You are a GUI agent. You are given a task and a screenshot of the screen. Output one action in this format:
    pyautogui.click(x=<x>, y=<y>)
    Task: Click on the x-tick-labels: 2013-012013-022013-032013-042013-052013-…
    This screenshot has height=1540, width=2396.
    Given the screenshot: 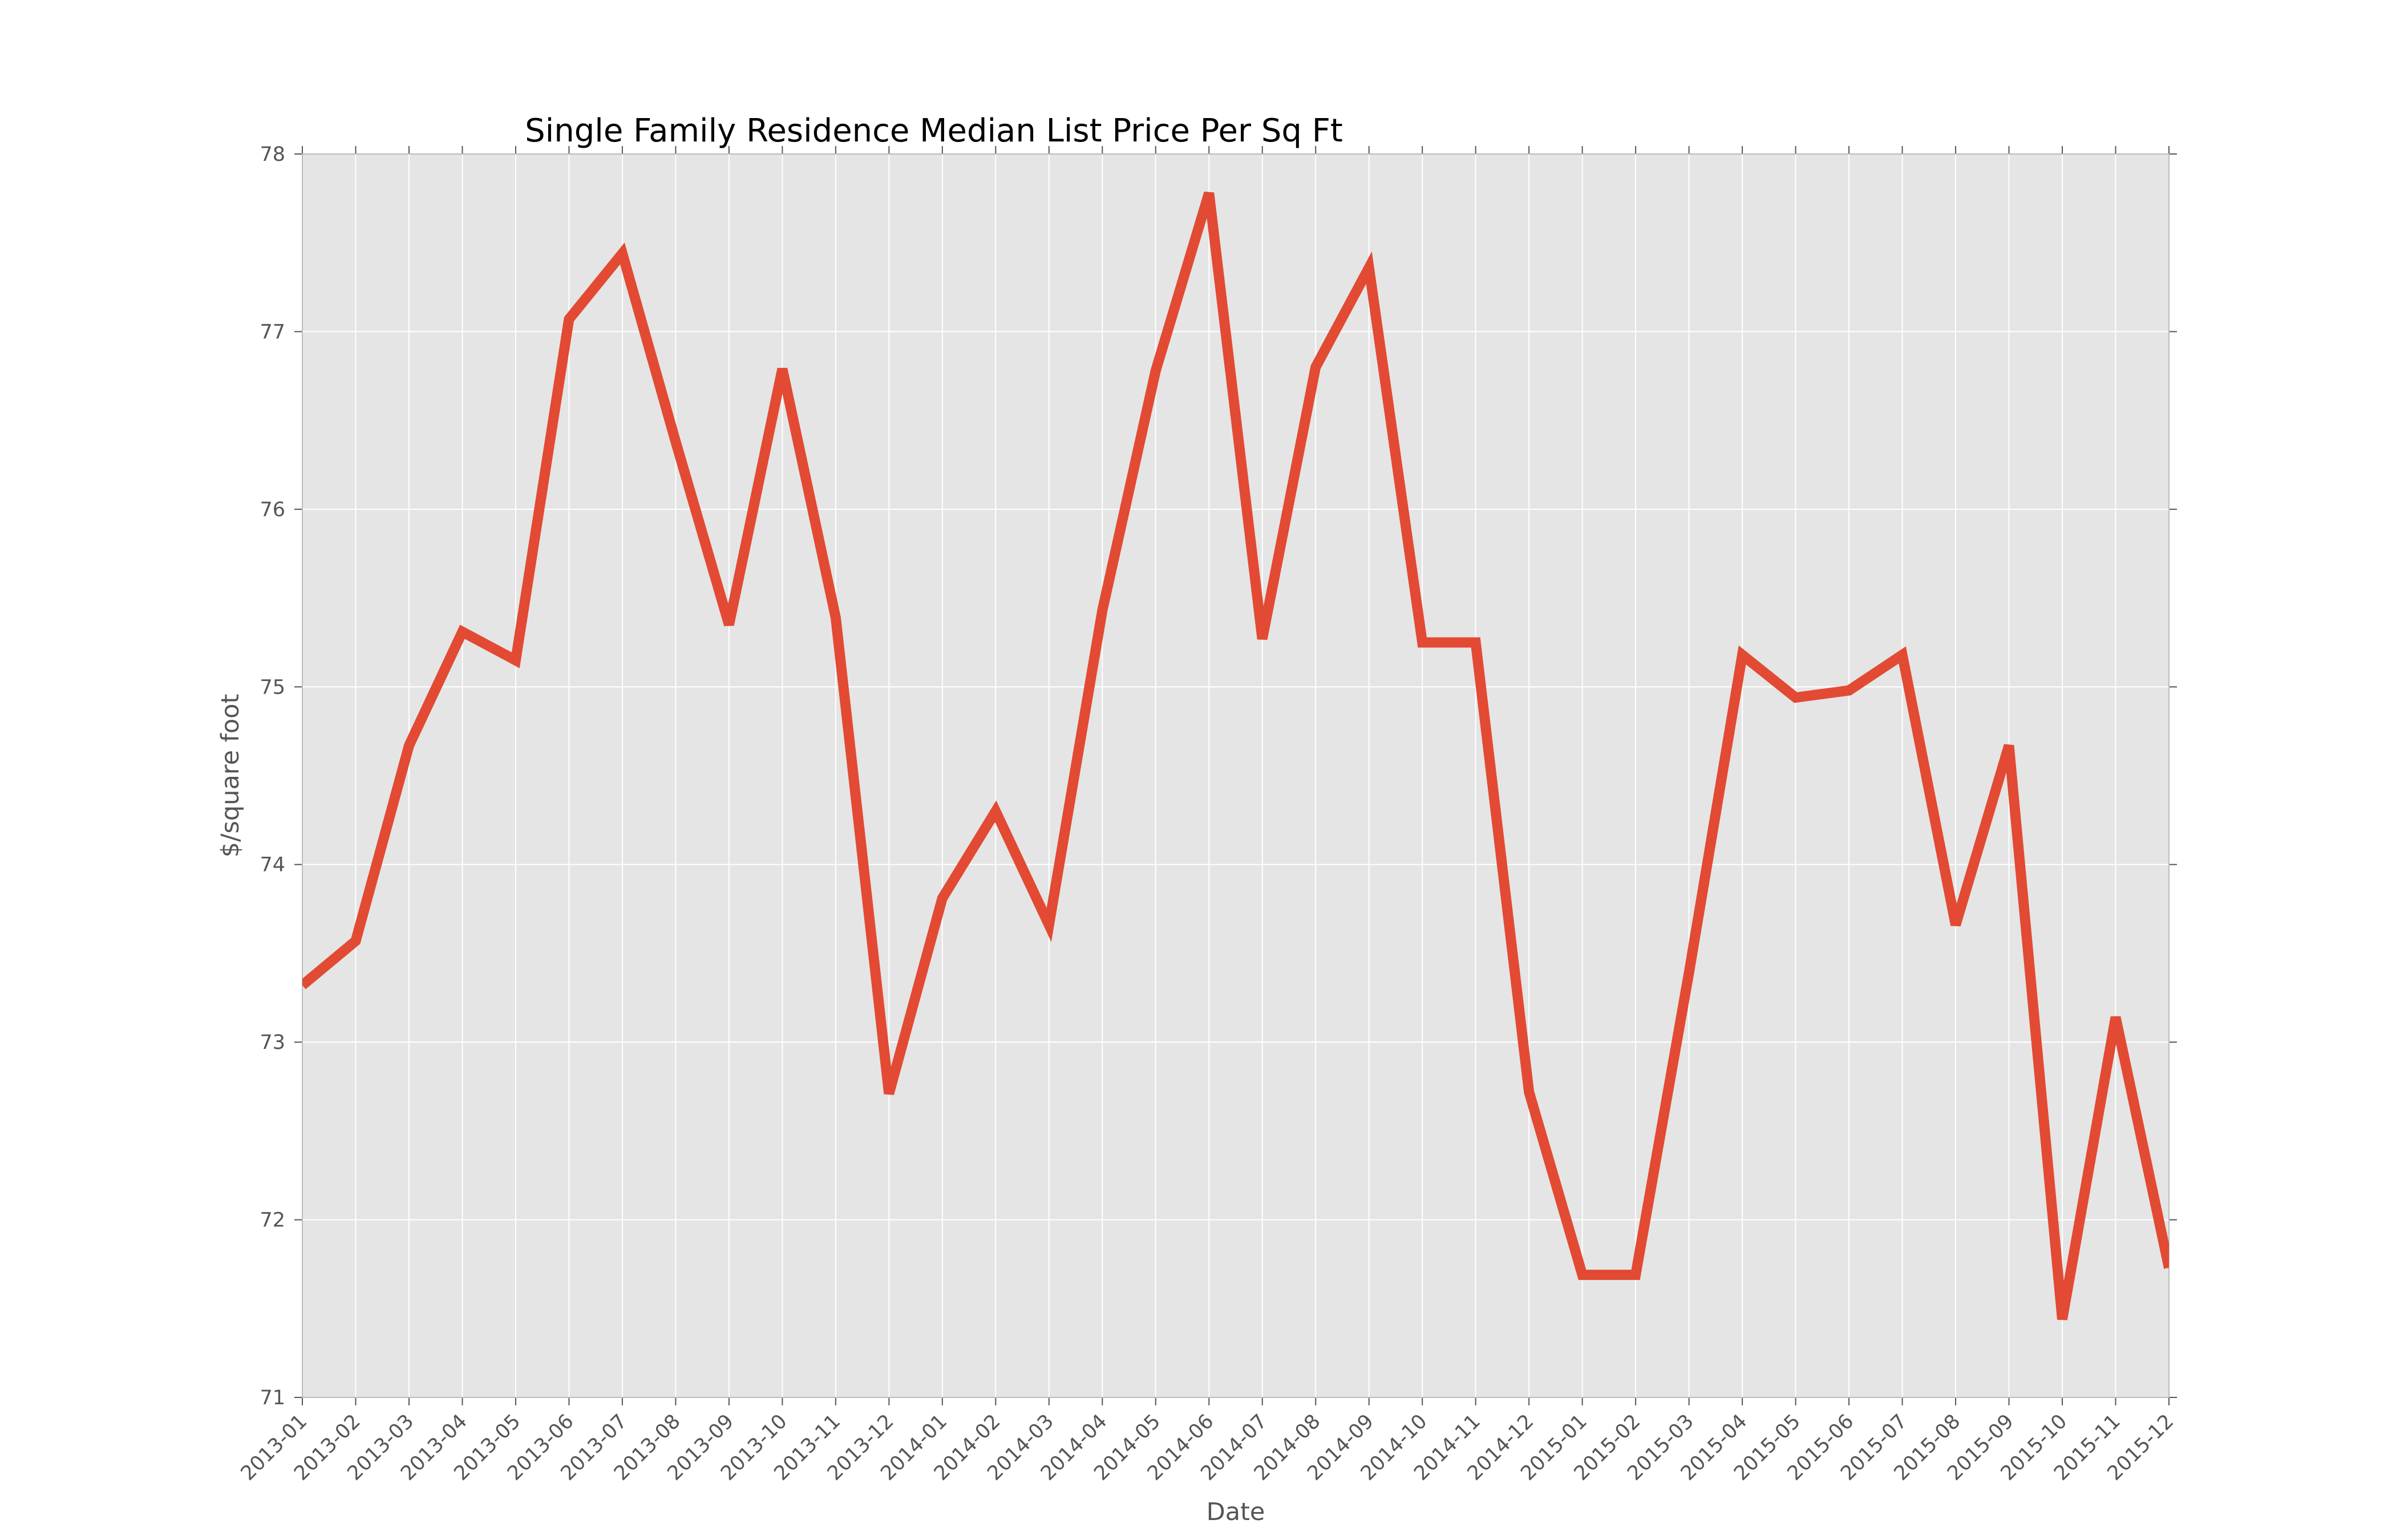 What is the action you would take?
    pyautogui.click(x=1208, y=1448)
    